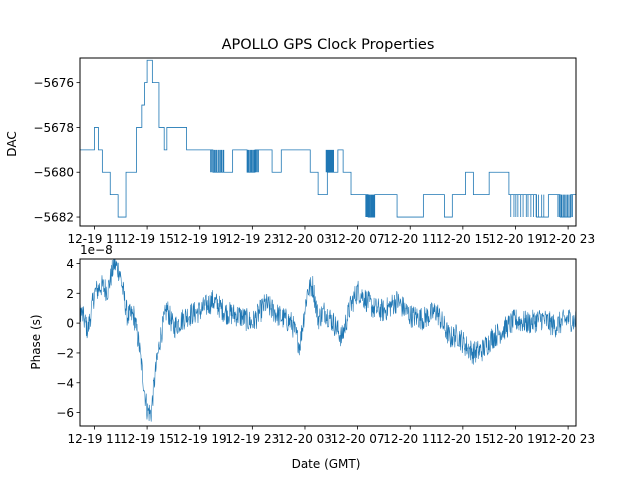  Describe the element at coordinates (410, 239) in the screenshot. I see `dac-x-tick-label: 12-20 11` at that location.